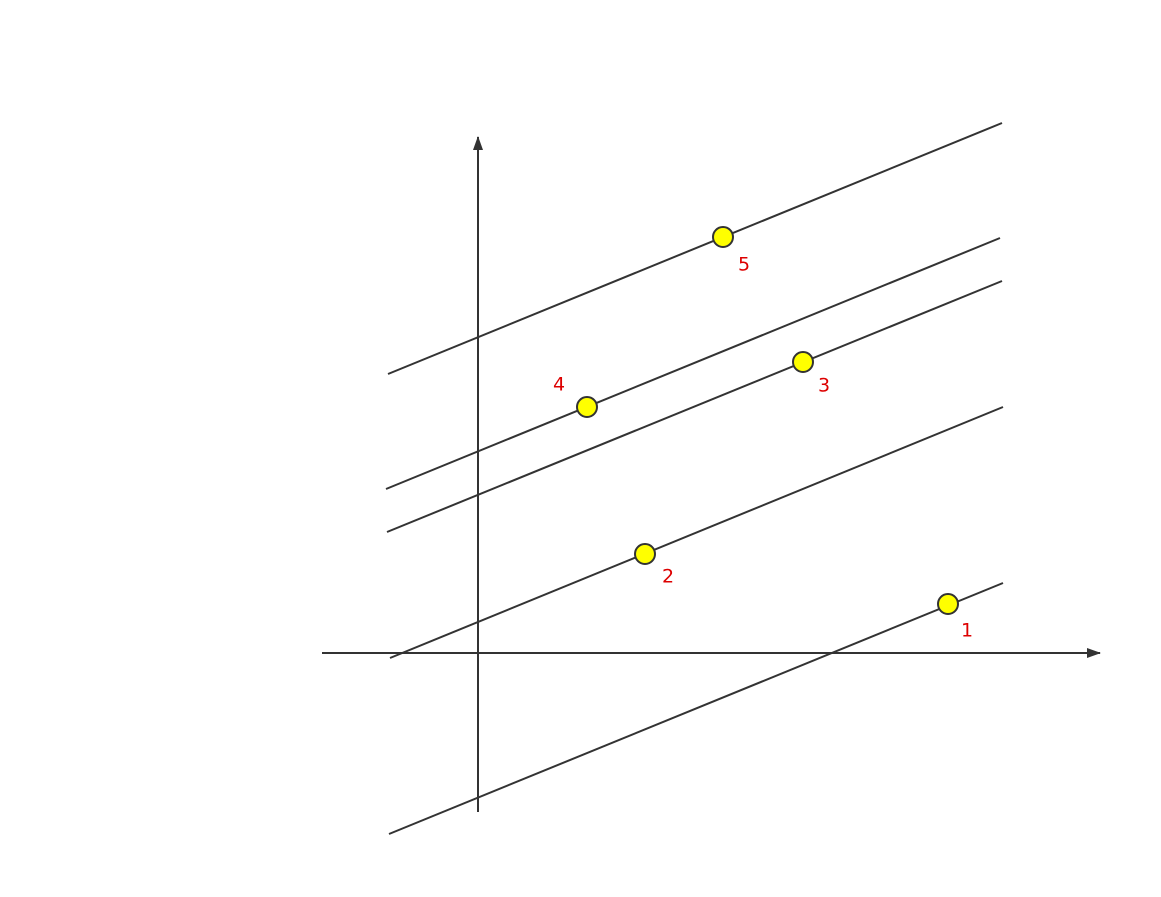 The height and width of the screenshot is (897, 1161). What do you see at coordinates (559, 385) in the screenshot?
I see `point-label: 4` at bounding box center [559, 385].